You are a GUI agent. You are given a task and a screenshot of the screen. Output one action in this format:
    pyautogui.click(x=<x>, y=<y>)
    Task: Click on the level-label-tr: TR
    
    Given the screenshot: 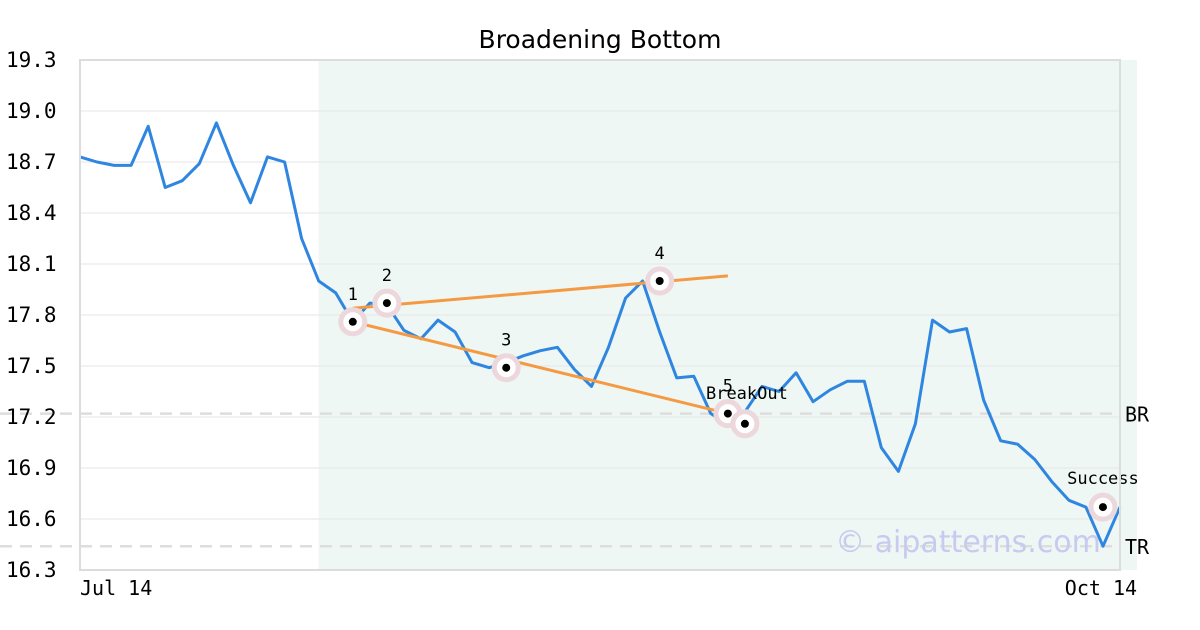 What is the action you would take?
    pyautogui.click(x=1137, y=547)
    